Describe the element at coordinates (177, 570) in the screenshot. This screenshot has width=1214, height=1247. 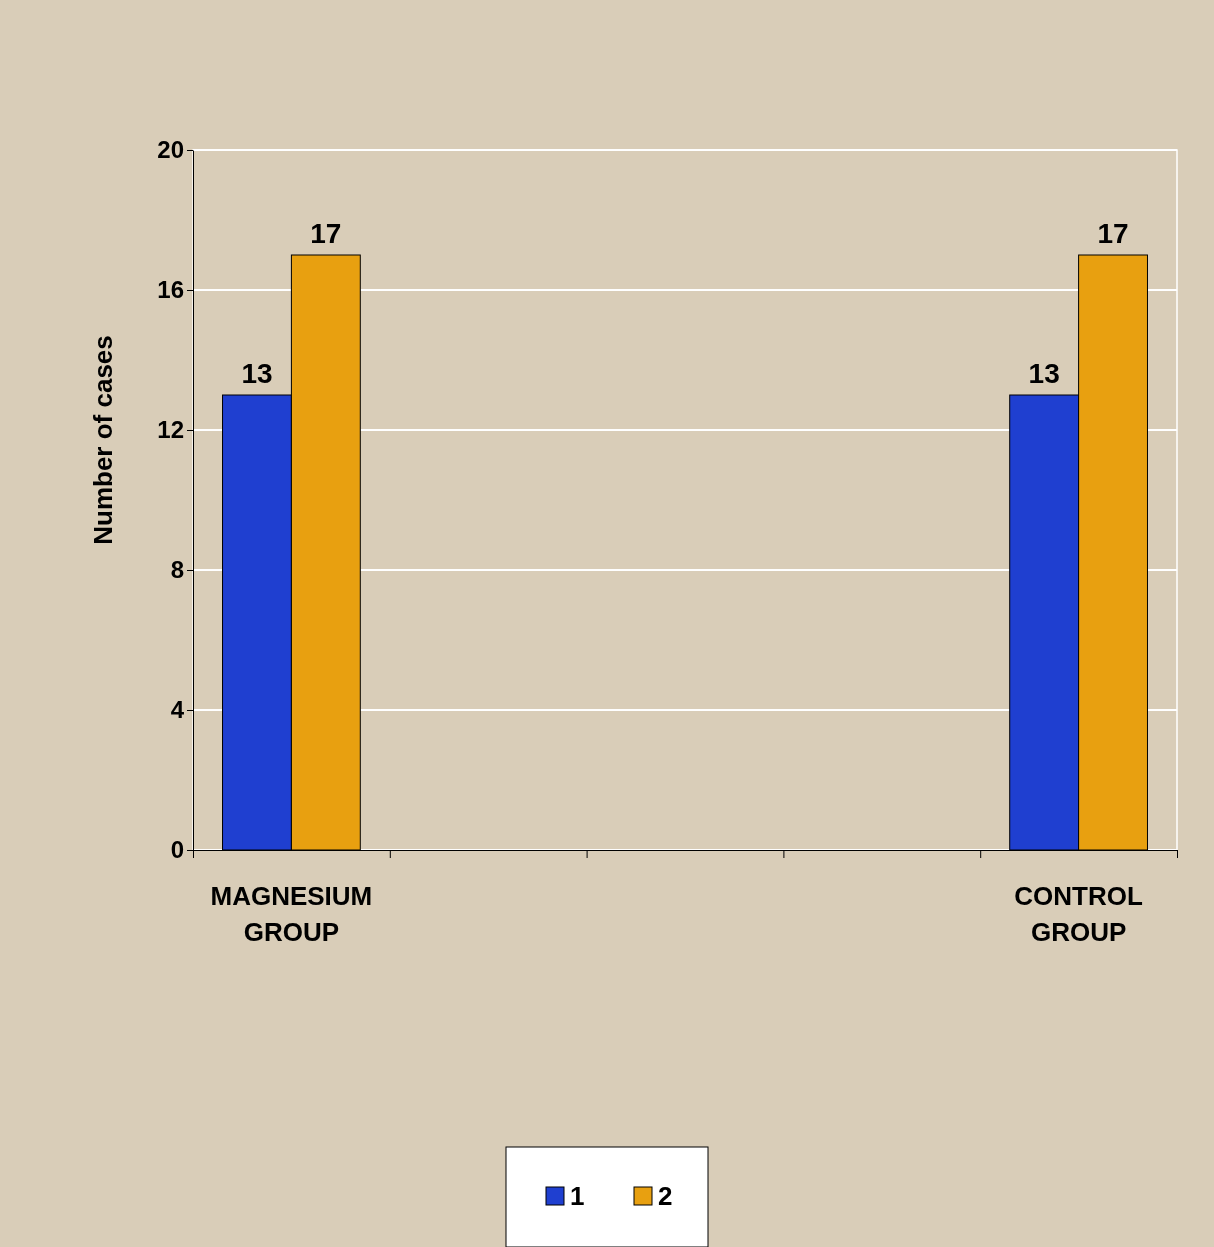
I see `y-tick-label: 8` at that location.